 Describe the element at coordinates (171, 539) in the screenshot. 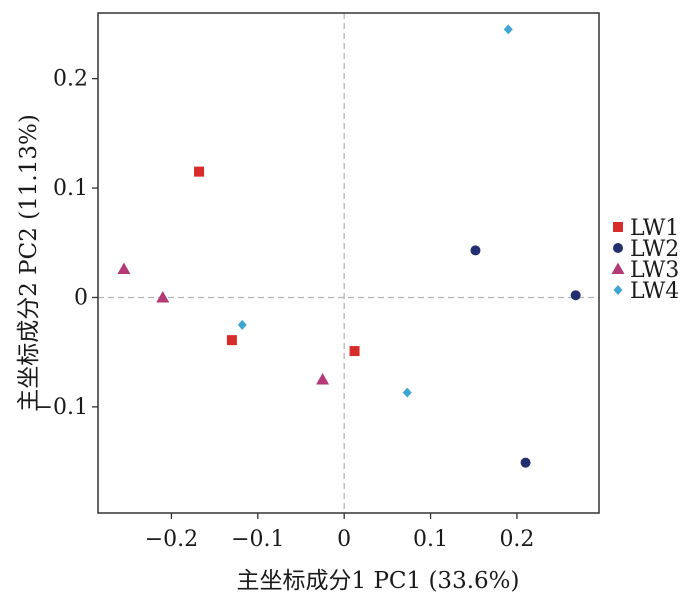

I see `x-tick-label: −0.2` at that location.